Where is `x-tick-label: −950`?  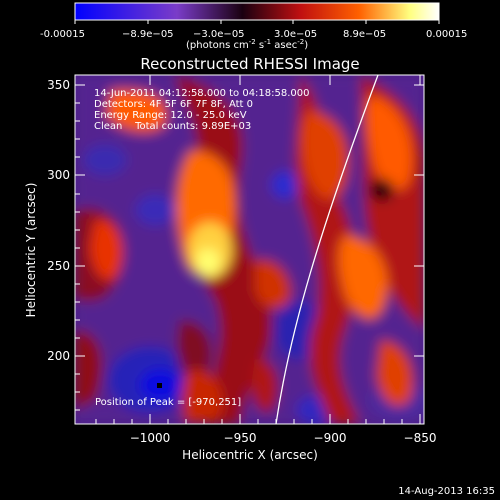
x-tick-label: −950 is located at coordinates (240, 438).